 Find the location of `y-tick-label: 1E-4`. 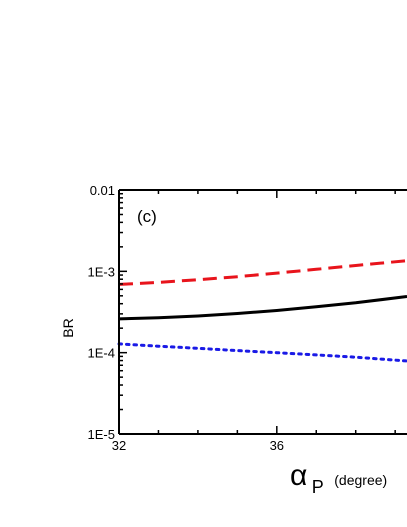

y-tick-label: 1E-4 is located at coordinates (101, 353).